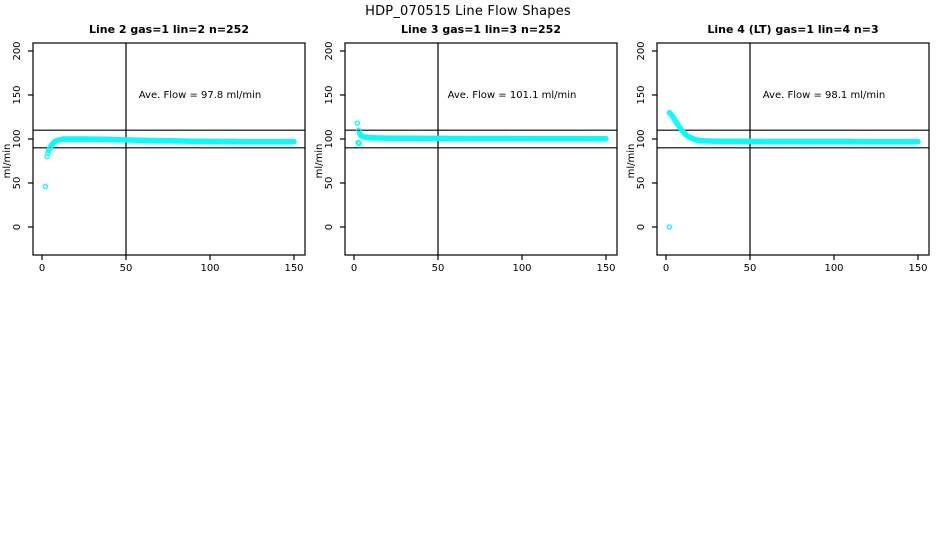  I want to click on figure-title: HDP_070515 Line Flow Shapes, so click(468, 11).